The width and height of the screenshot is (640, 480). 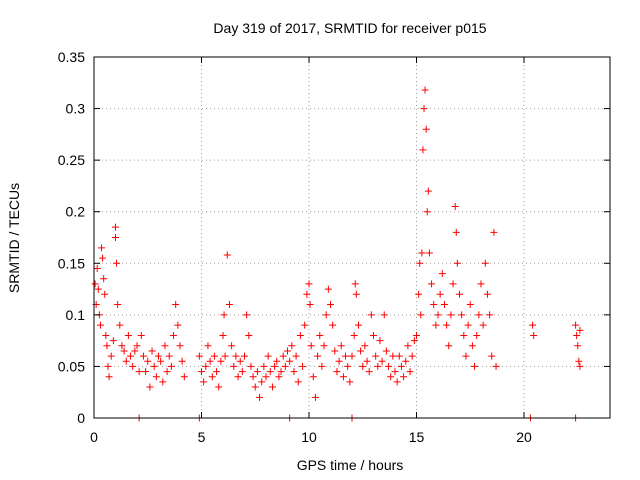 I want to click on y-tick-label: 0.05, so click(x=71, y=366).